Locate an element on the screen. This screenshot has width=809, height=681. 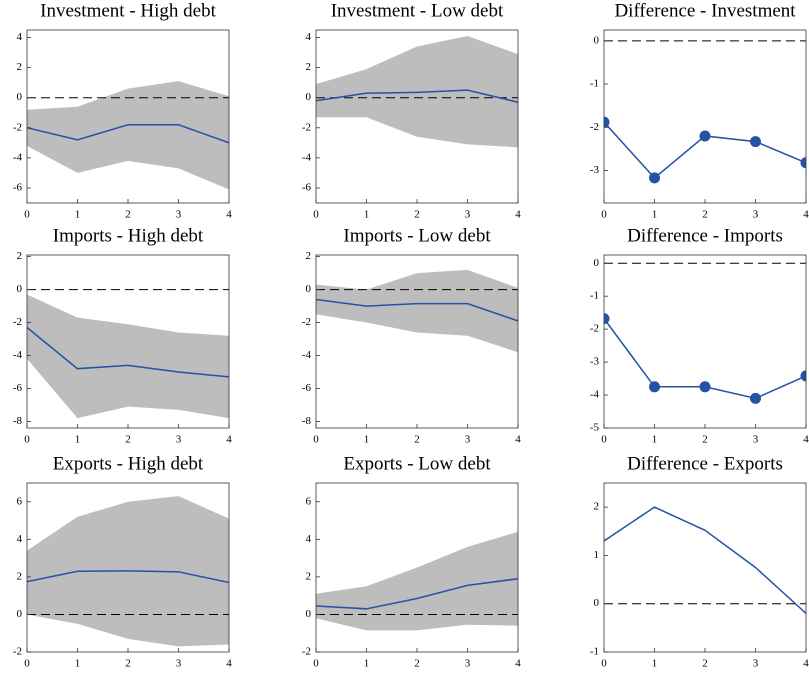
panel: Imports - High debt -8 -6 -4 -2 0 2 0 1 2 3 4 is located at coordinates (122, 335).